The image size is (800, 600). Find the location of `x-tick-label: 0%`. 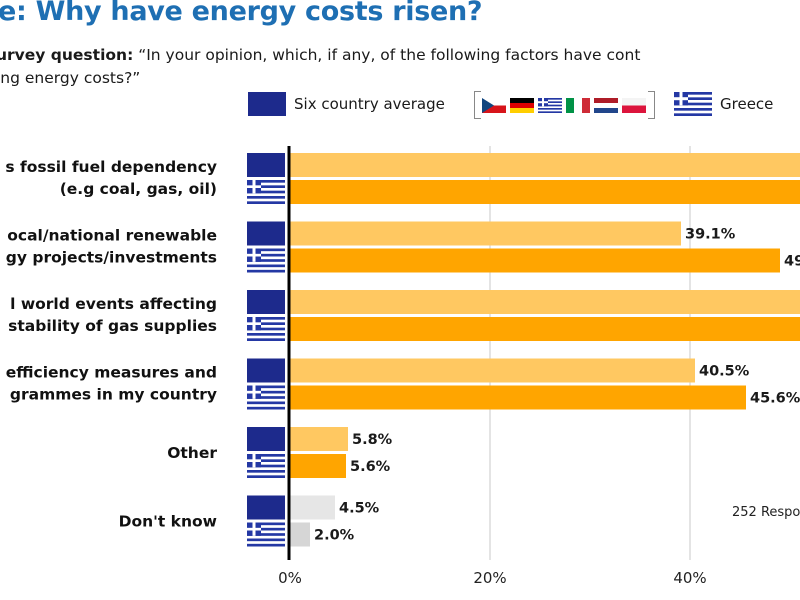

x-tick-label: 0% is located at coordinates (290, 578).